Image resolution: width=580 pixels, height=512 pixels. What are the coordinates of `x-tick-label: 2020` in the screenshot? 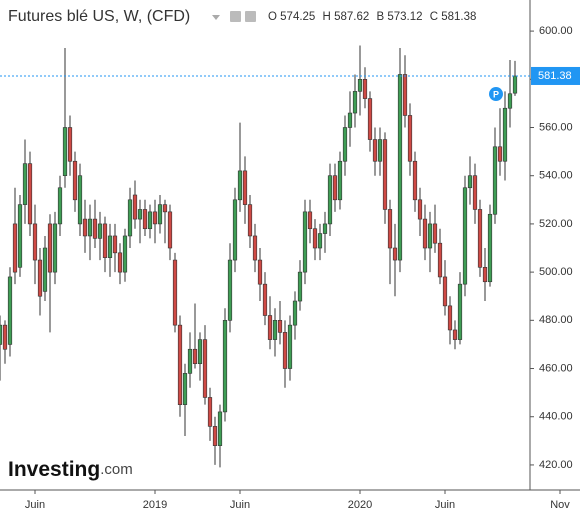 It's located at (360, 505).